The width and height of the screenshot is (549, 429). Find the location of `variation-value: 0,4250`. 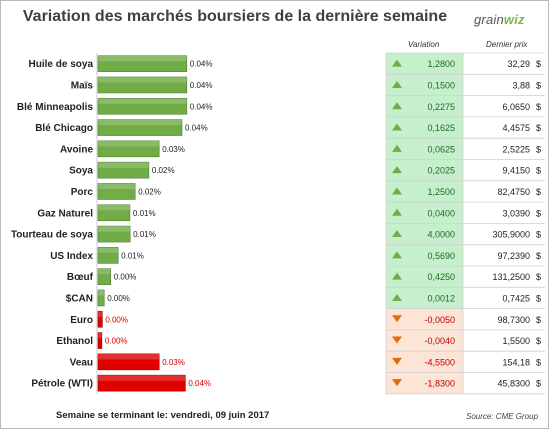

variation-value: 0,4250 is located at coordinates (441, 277).